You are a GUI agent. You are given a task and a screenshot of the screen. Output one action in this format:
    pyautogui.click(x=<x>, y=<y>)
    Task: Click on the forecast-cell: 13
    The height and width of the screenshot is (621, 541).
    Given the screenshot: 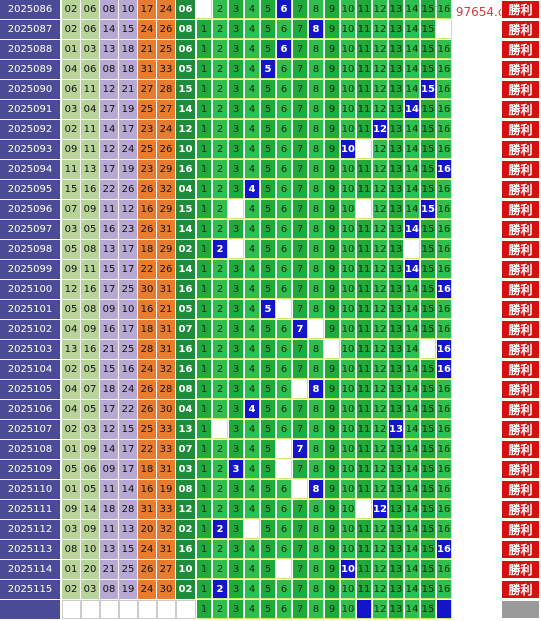 What is the action you would take?
    pyautogui.click(x=396, y=609)
    